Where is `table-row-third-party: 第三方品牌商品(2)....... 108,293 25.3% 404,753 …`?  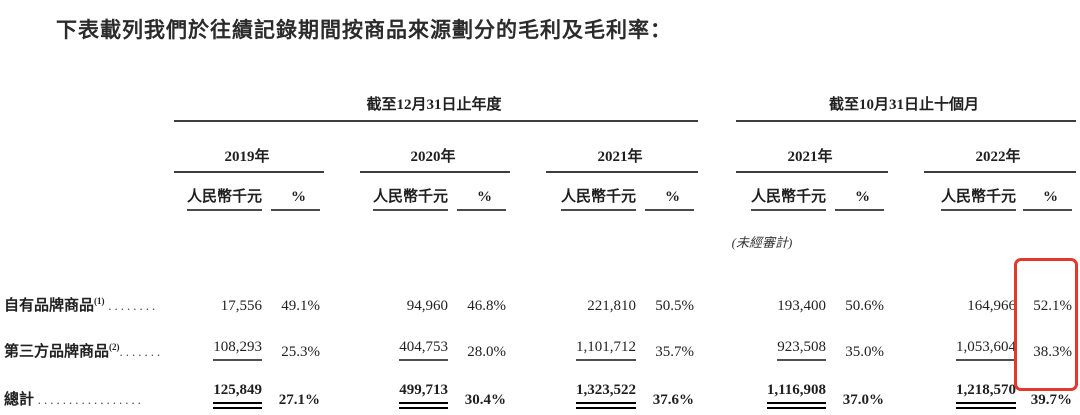 table-row-third-party: 第三方品牌商品(2)....... 108,293 25.3% 404,753 … is located at coordinates (540, 342).